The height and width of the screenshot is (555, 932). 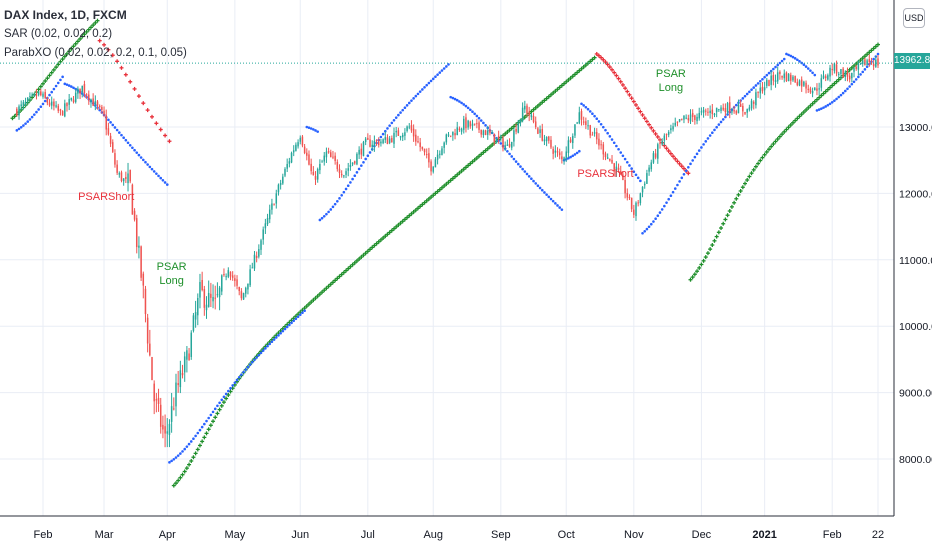 What do you see at coordinates (95, 53) in the screenshot?
I see `legend-parabxo-indicator: ParabXO (0.02, 0.02, 0.2, 0.1, 0.05)` at bounding box center [95, 53].